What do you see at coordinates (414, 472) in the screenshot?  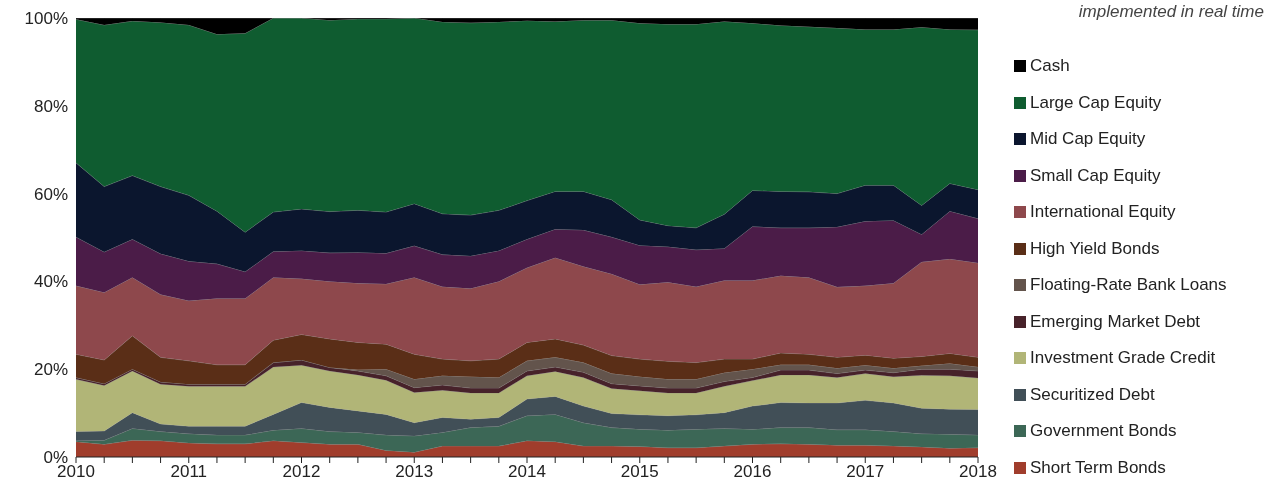 I see `x-tick-label: 2013` at bounding box center [414, 472].